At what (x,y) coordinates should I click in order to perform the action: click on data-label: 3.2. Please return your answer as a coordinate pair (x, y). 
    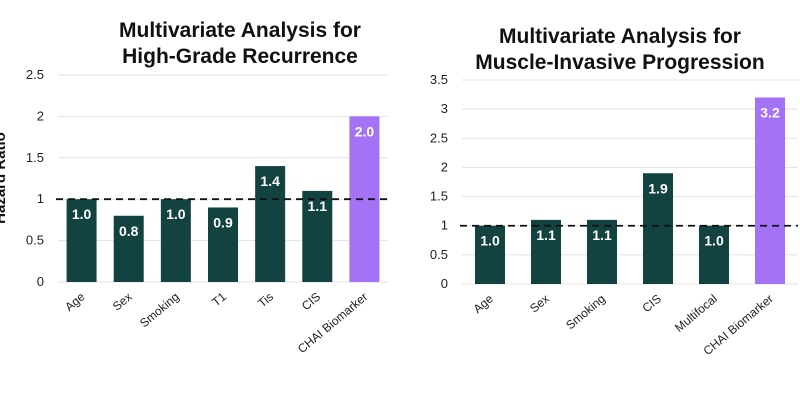
    Looking at the image, I should click on (770, 112).